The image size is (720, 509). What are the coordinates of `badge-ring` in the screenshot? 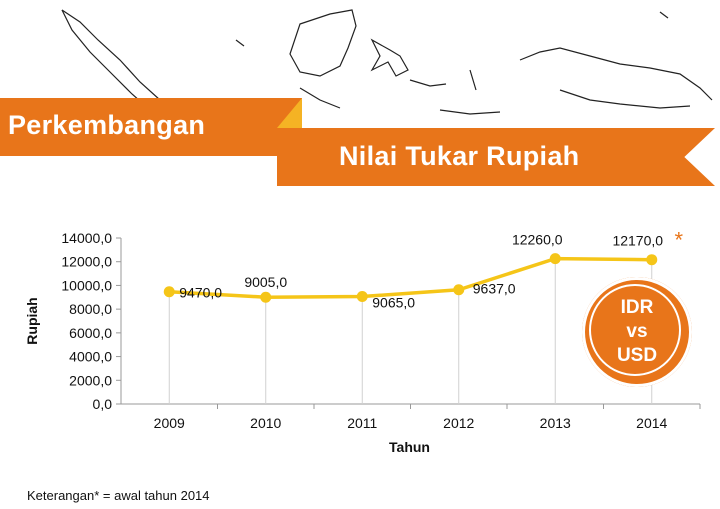 It's located at (635, 330).